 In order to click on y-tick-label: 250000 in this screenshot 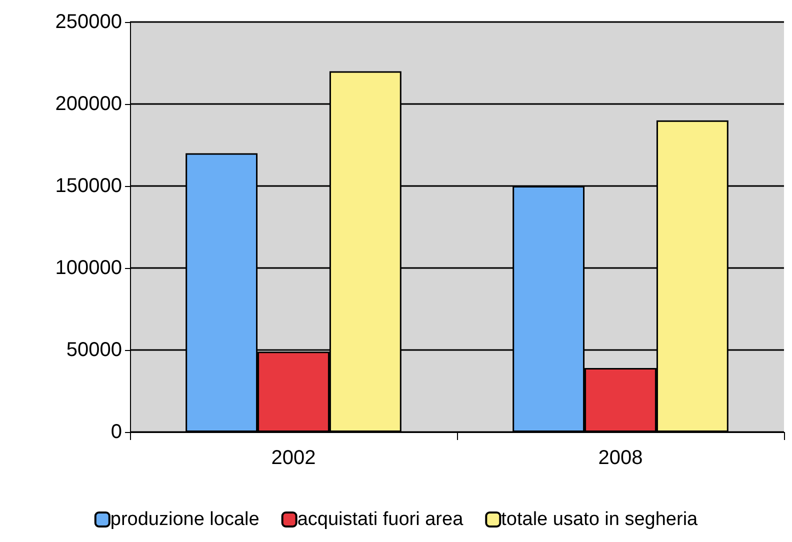, I will do `click(88, 22)`.